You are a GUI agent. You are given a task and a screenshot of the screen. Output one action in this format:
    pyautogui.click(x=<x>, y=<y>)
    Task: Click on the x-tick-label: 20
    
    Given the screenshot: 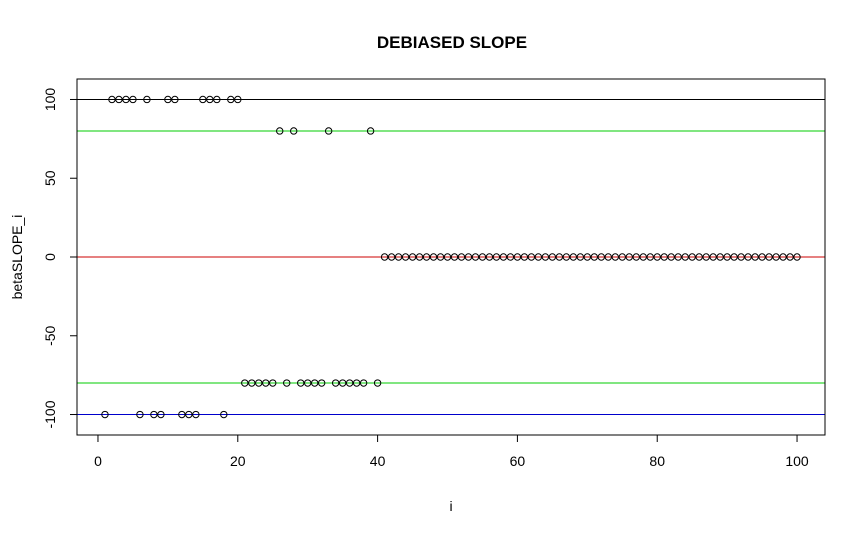 What is the action you would take?
    pyautogui.click(x=238, y=461)
    